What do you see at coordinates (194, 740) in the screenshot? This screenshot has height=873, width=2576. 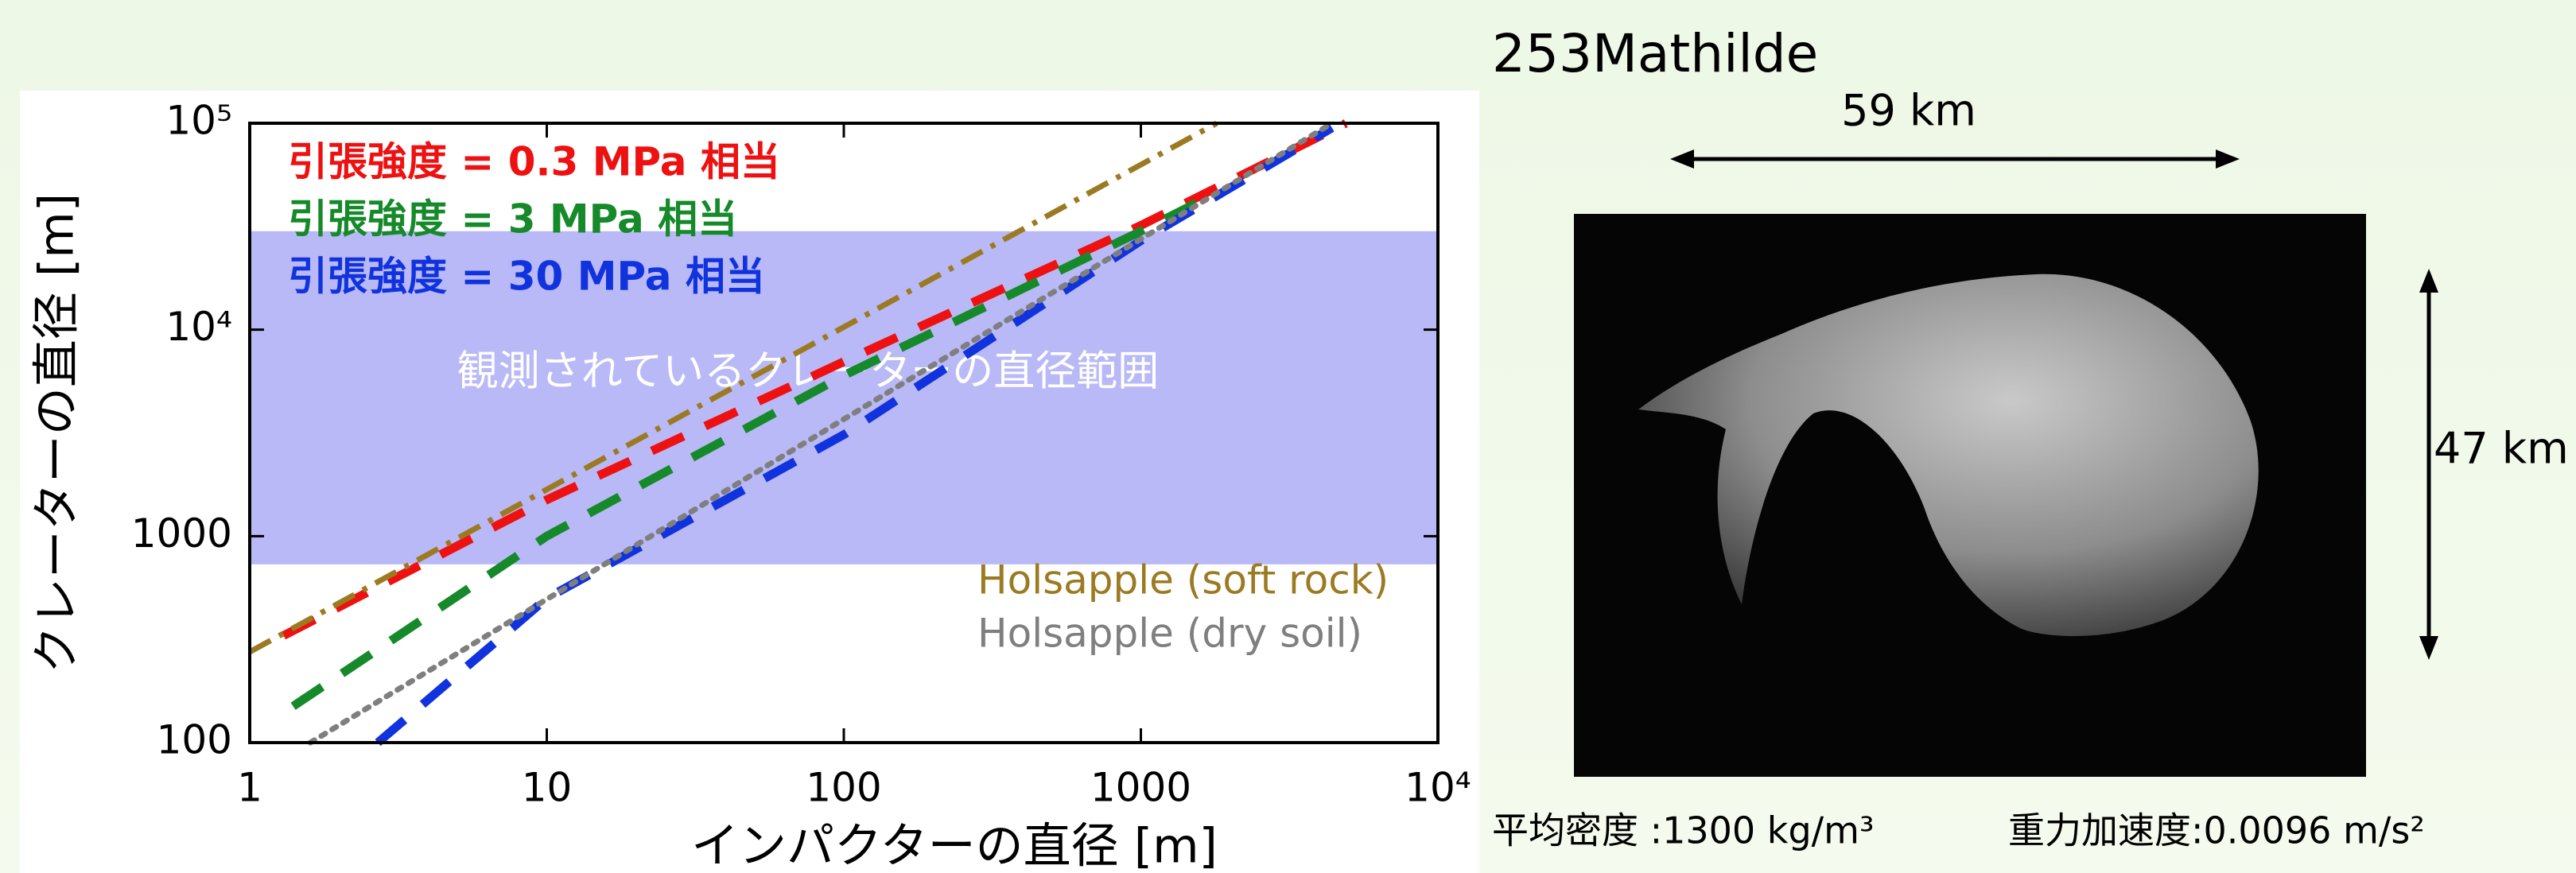 I see `y-tick-label: 100` at bounding box center [194, 740].